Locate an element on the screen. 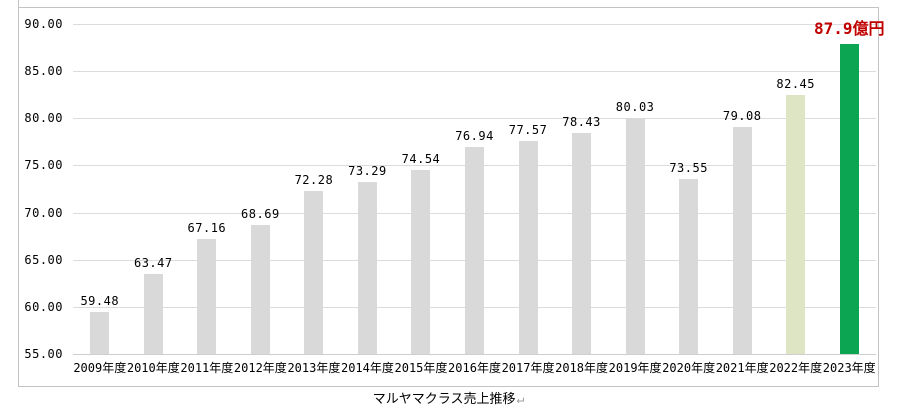  y-axis-tick-label: 75.00 is located at coordinates (43, 165).